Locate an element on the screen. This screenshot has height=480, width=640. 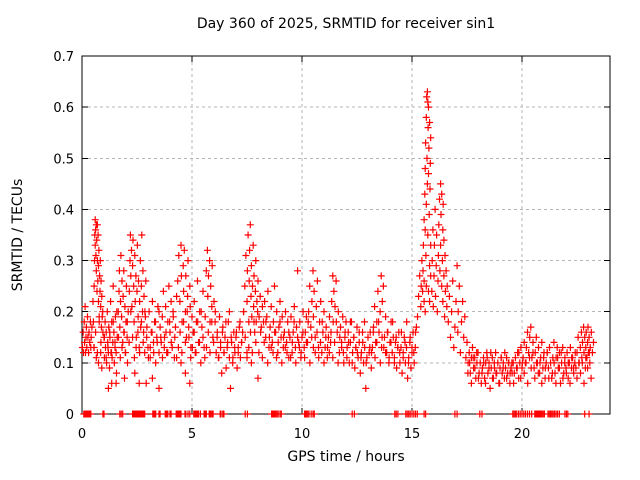
y-tick-label: 0.5 is located at coordinates (63, 159).